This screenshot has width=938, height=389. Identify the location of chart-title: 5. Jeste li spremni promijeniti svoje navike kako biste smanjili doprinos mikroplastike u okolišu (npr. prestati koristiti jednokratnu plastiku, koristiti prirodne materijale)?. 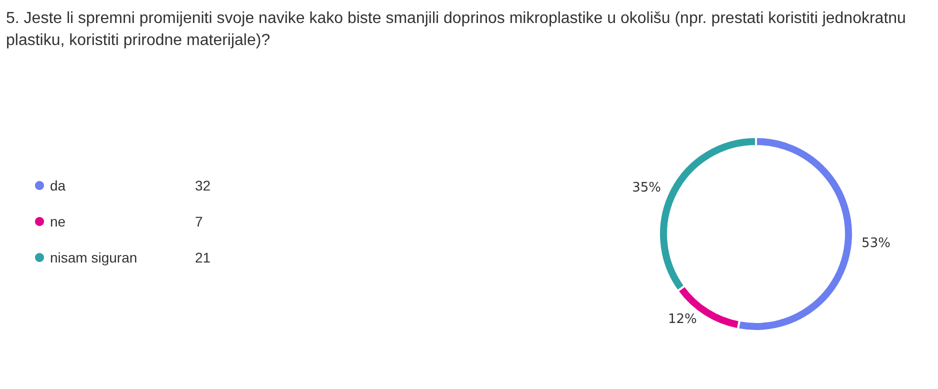
(456, 30).